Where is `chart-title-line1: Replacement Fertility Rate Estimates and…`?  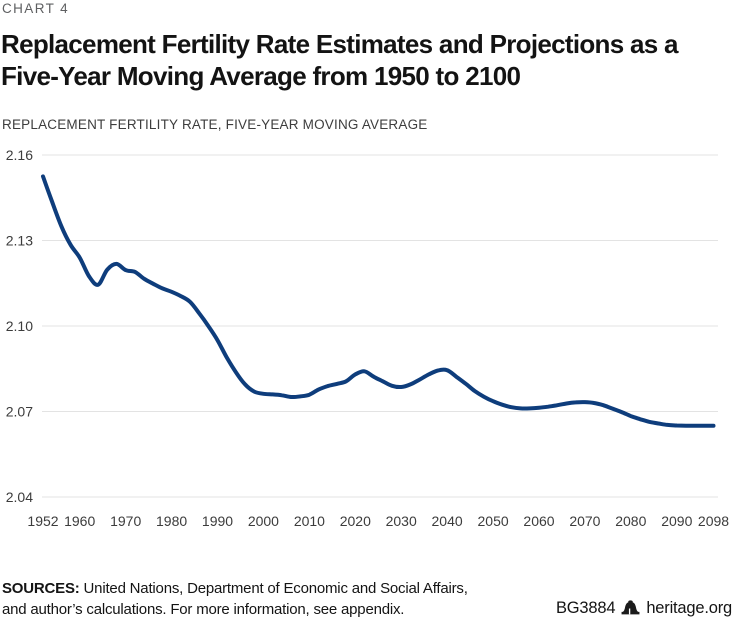
chart-title-line1: Replacement Fertility Rate Estimates and… is located at coordinates (340, 44).